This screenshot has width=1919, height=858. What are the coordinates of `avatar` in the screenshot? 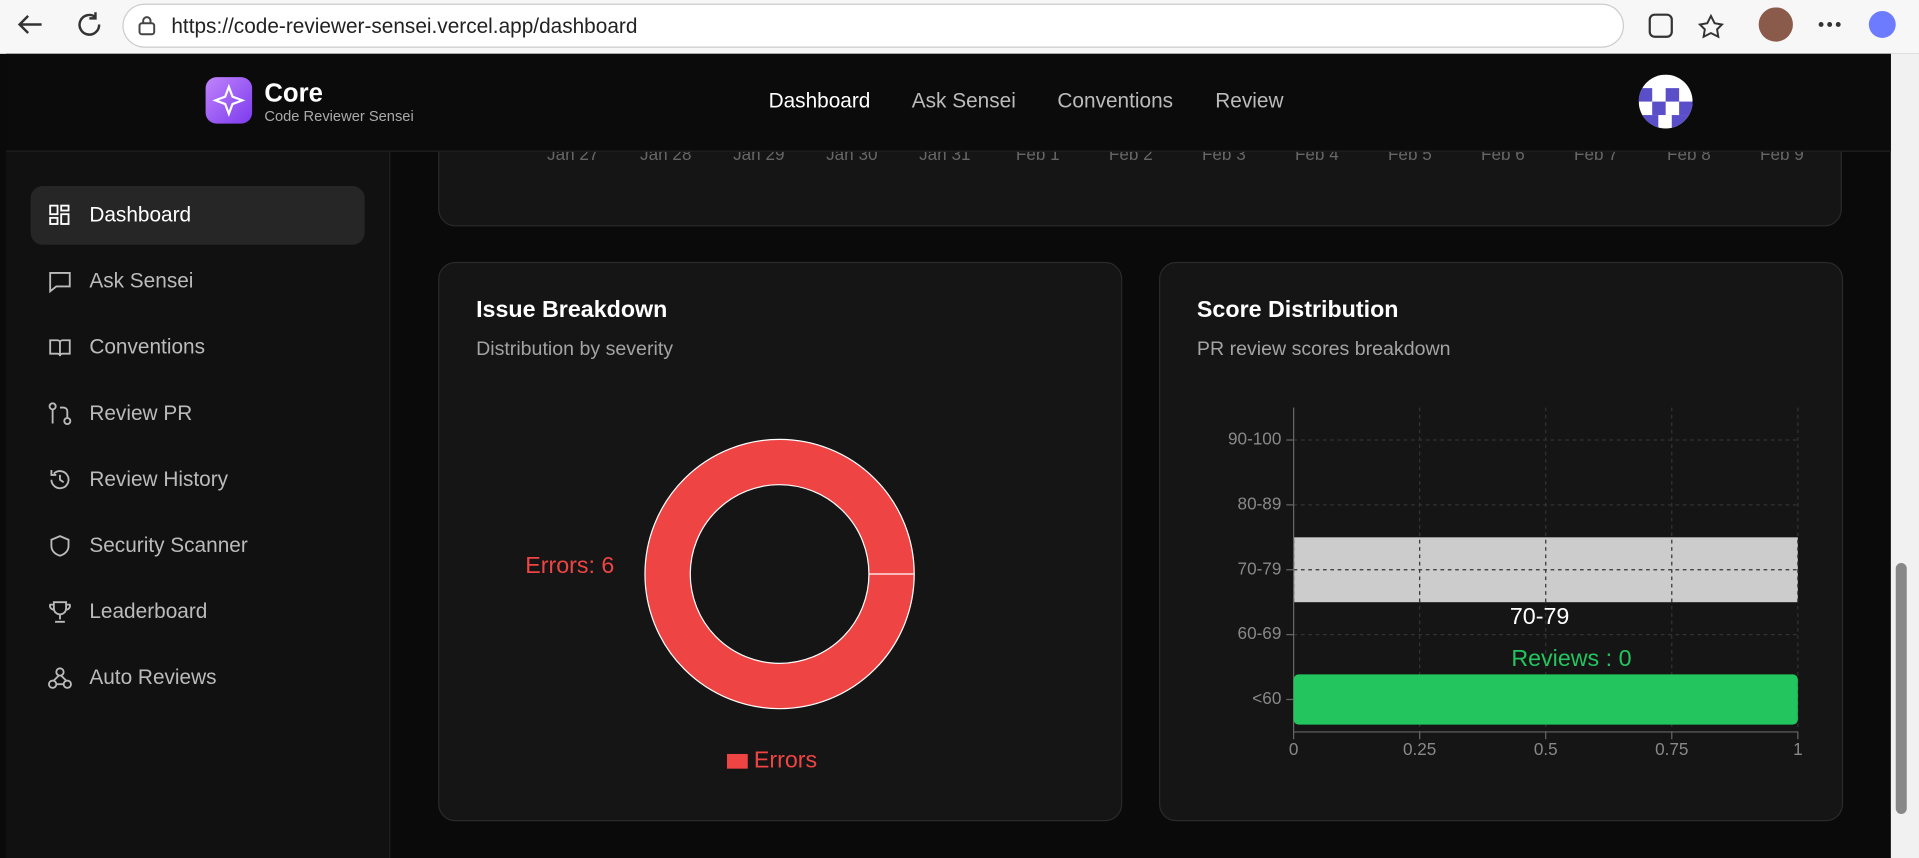 It's located at (1665, 101).